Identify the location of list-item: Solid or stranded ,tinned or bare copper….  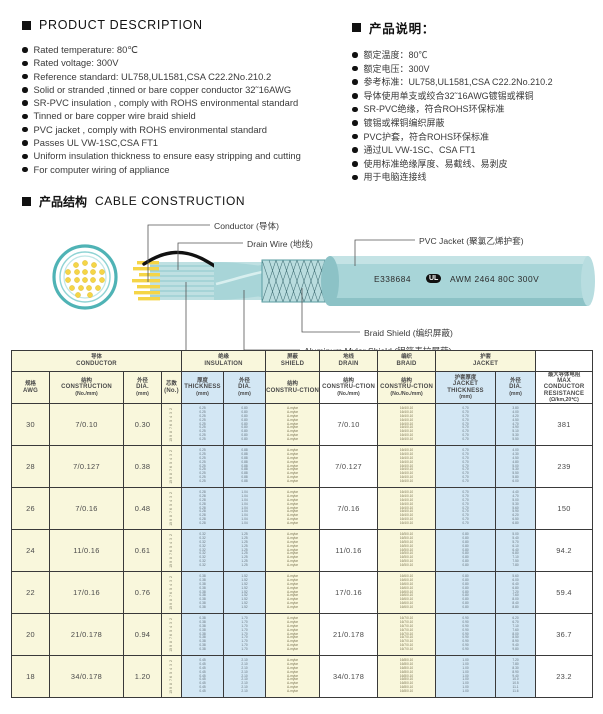
(176, 90).